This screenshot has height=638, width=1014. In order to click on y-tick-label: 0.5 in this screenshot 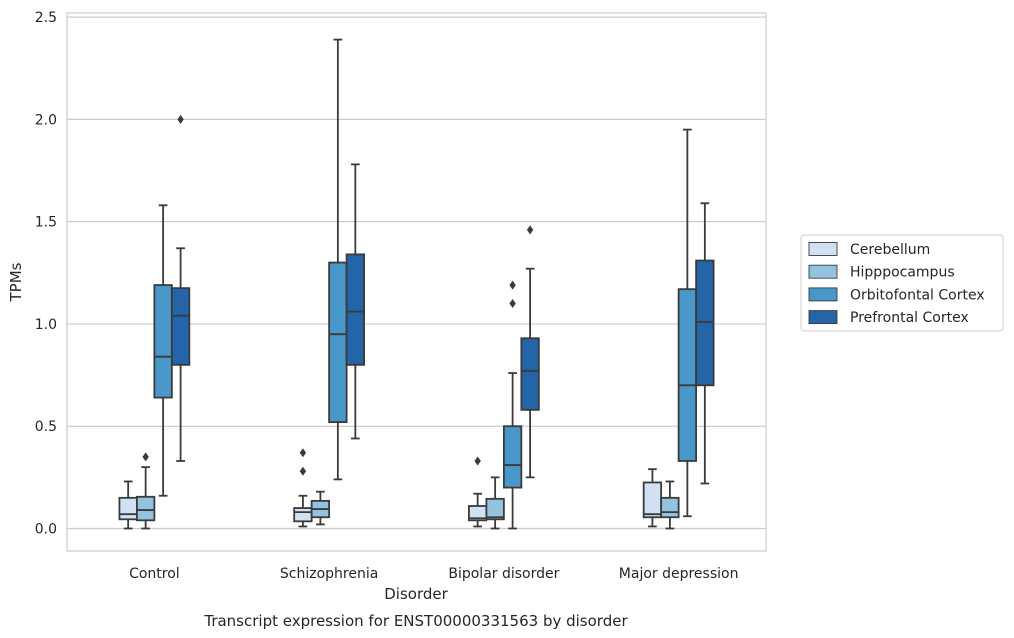, I will do `click(46, 427)`.